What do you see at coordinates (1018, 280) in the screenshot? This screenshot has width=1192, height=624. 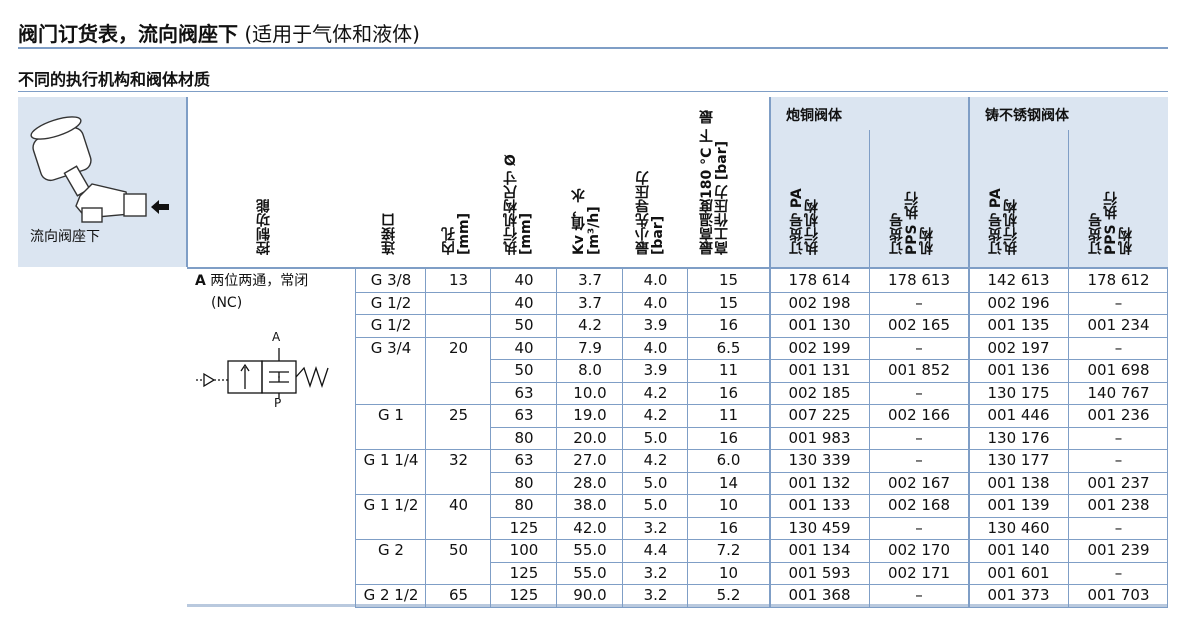 I see `stainless-pa-cell: 142 613` at bounding box center [1018, 280].